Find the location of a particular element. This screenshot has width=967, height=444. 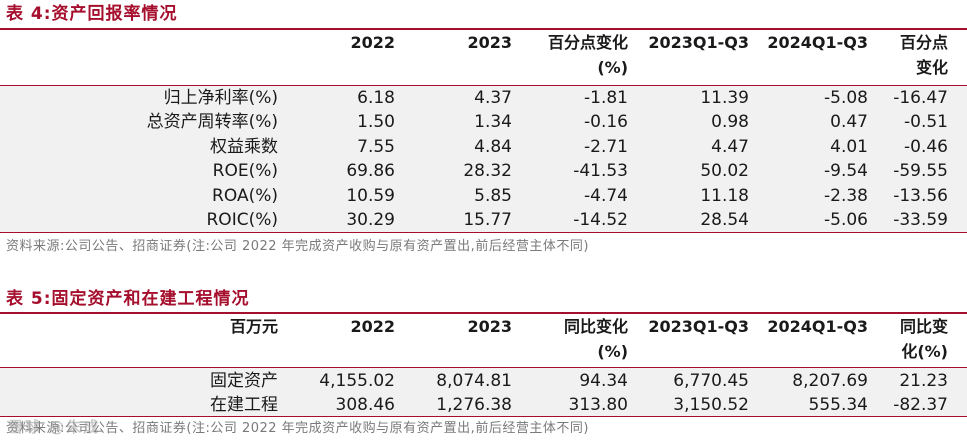

watermark: 雪球 @朱成 is located at coordinates (54, 427).